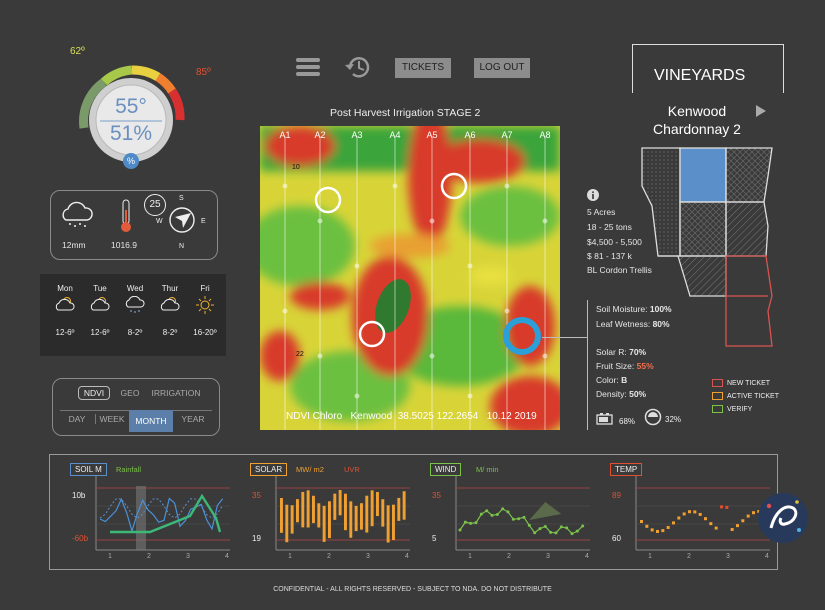 Image resolution: width=825 pixels, height=610 pixels. I want to click on chart-label: TEMP, so click(626, 469).